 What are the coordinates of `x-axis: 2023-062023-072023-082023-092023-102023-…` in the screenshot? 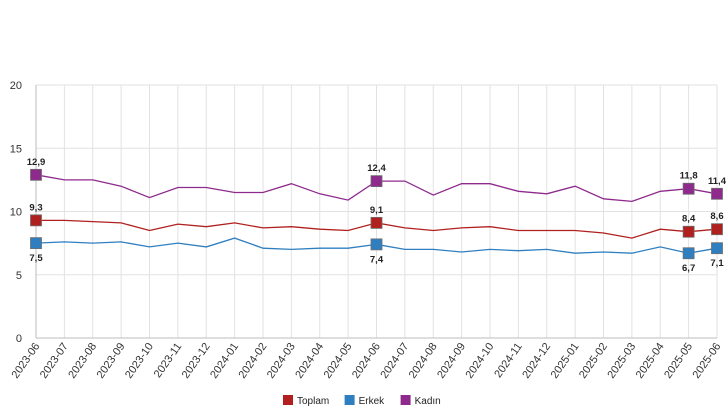 It's located at (366, 361).